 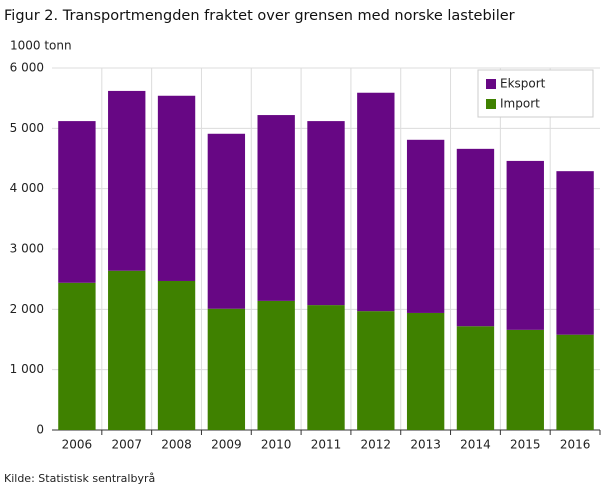 What do you see at coordinates (376, 445) in the screenshot?
I see `x-tick-label: 2012` at bounding box center [376, 445].